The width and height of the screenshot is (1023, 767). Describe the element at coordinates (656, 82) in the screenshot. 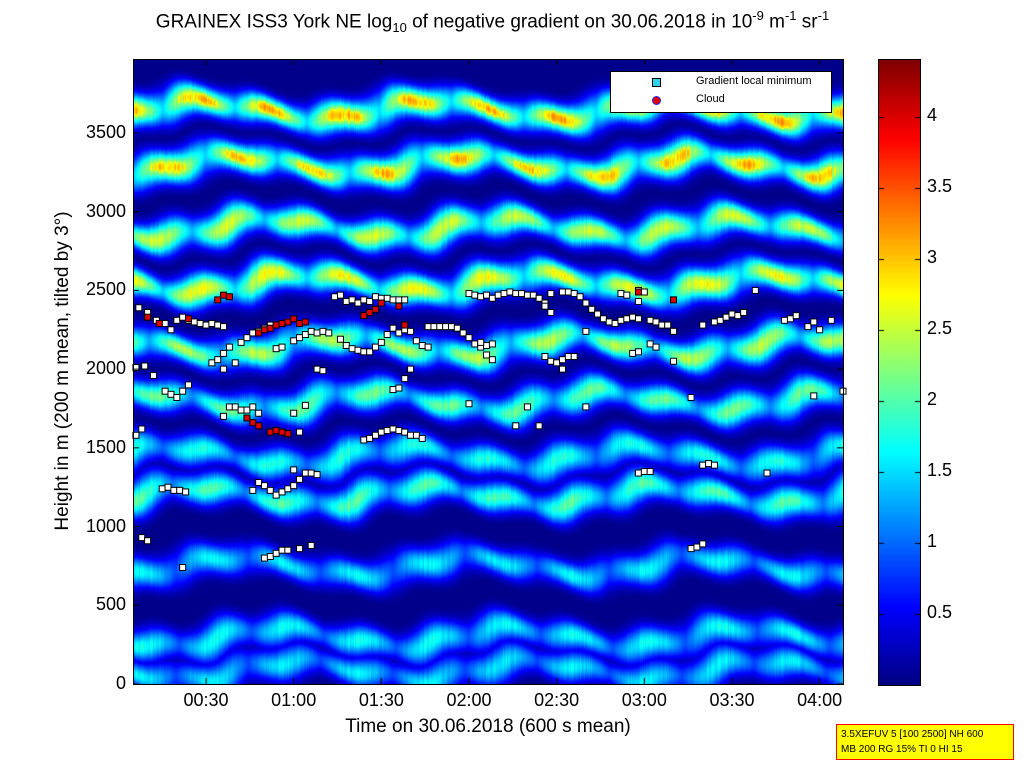

I see `square-marker-icon` at that location.